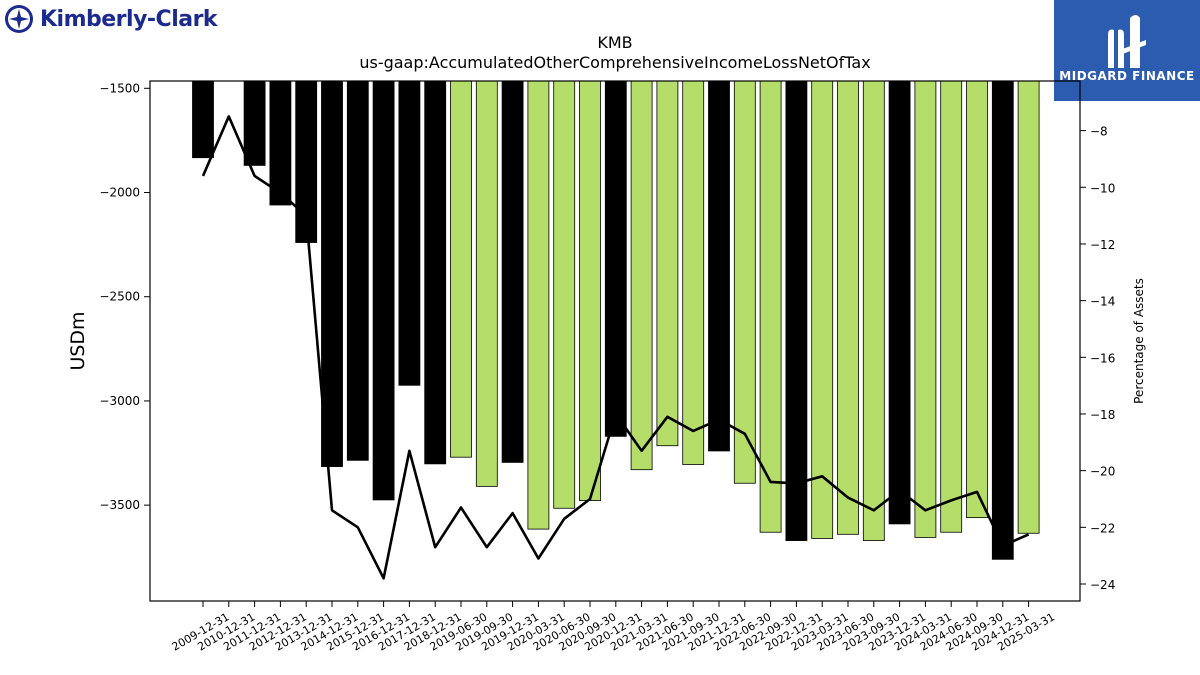  I want to click on y2-tick-label: −18, so click(1102, 415).